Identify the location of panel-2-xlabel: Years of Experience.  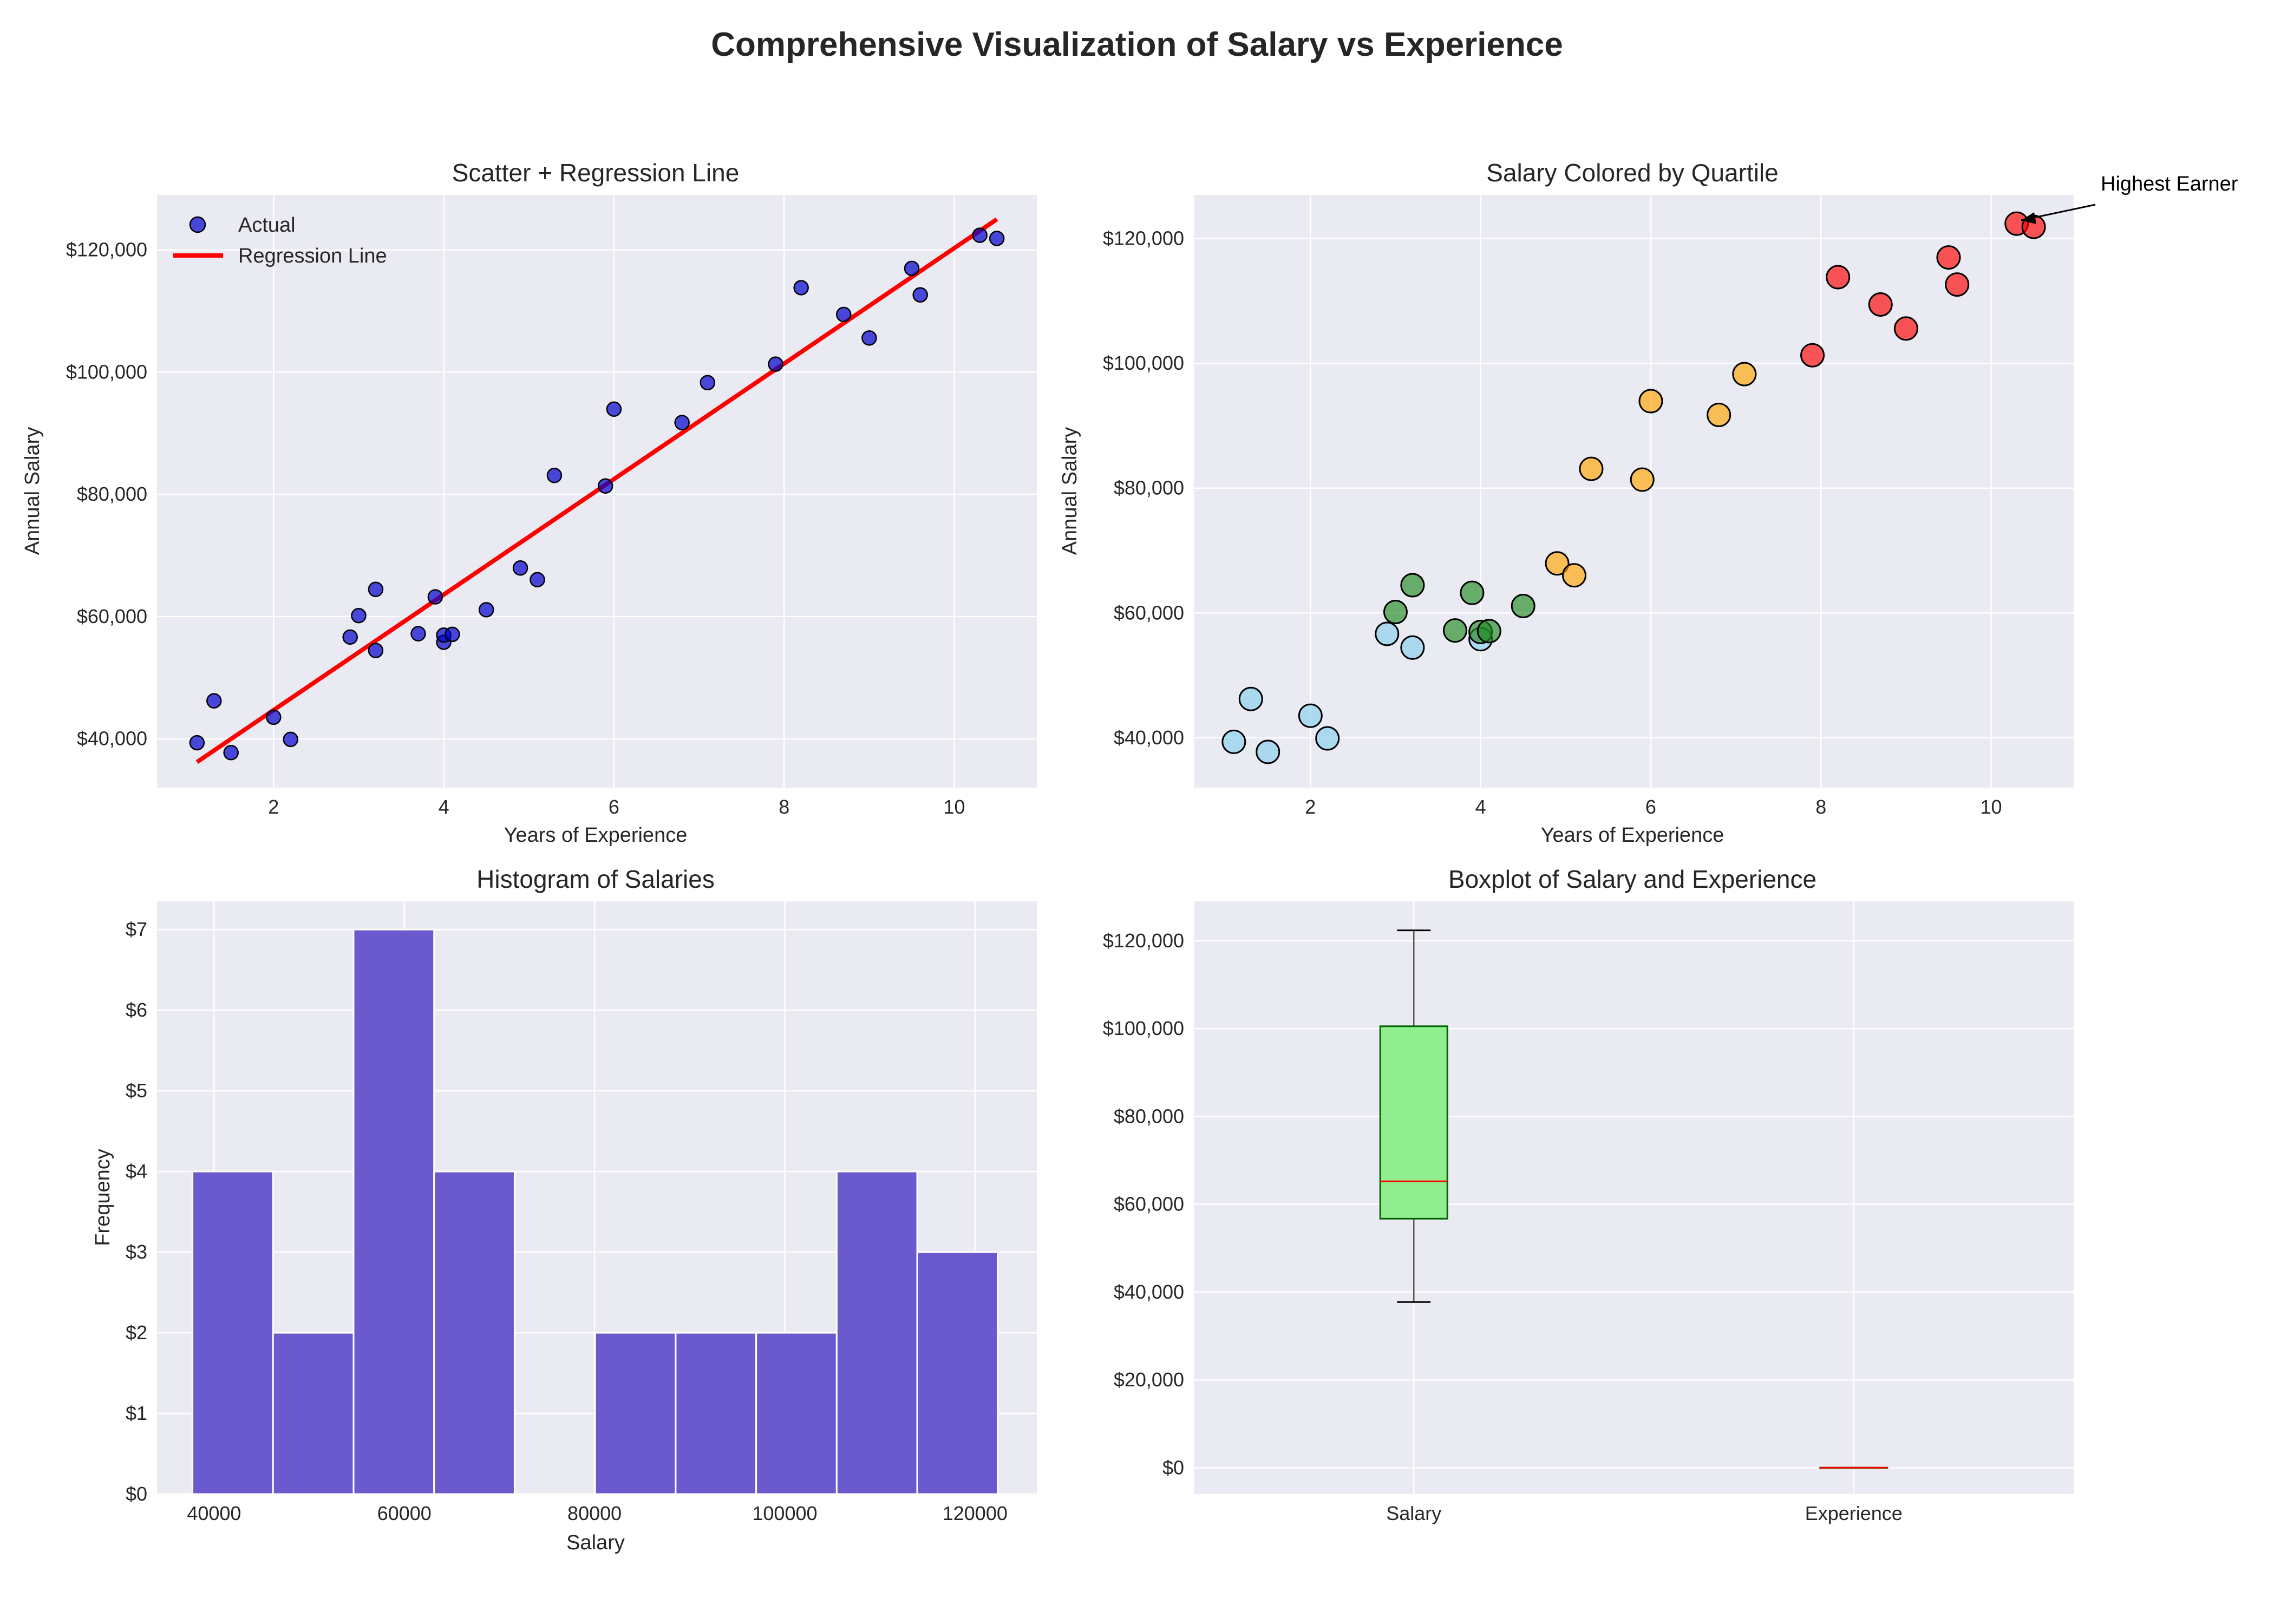
(1633, 835).